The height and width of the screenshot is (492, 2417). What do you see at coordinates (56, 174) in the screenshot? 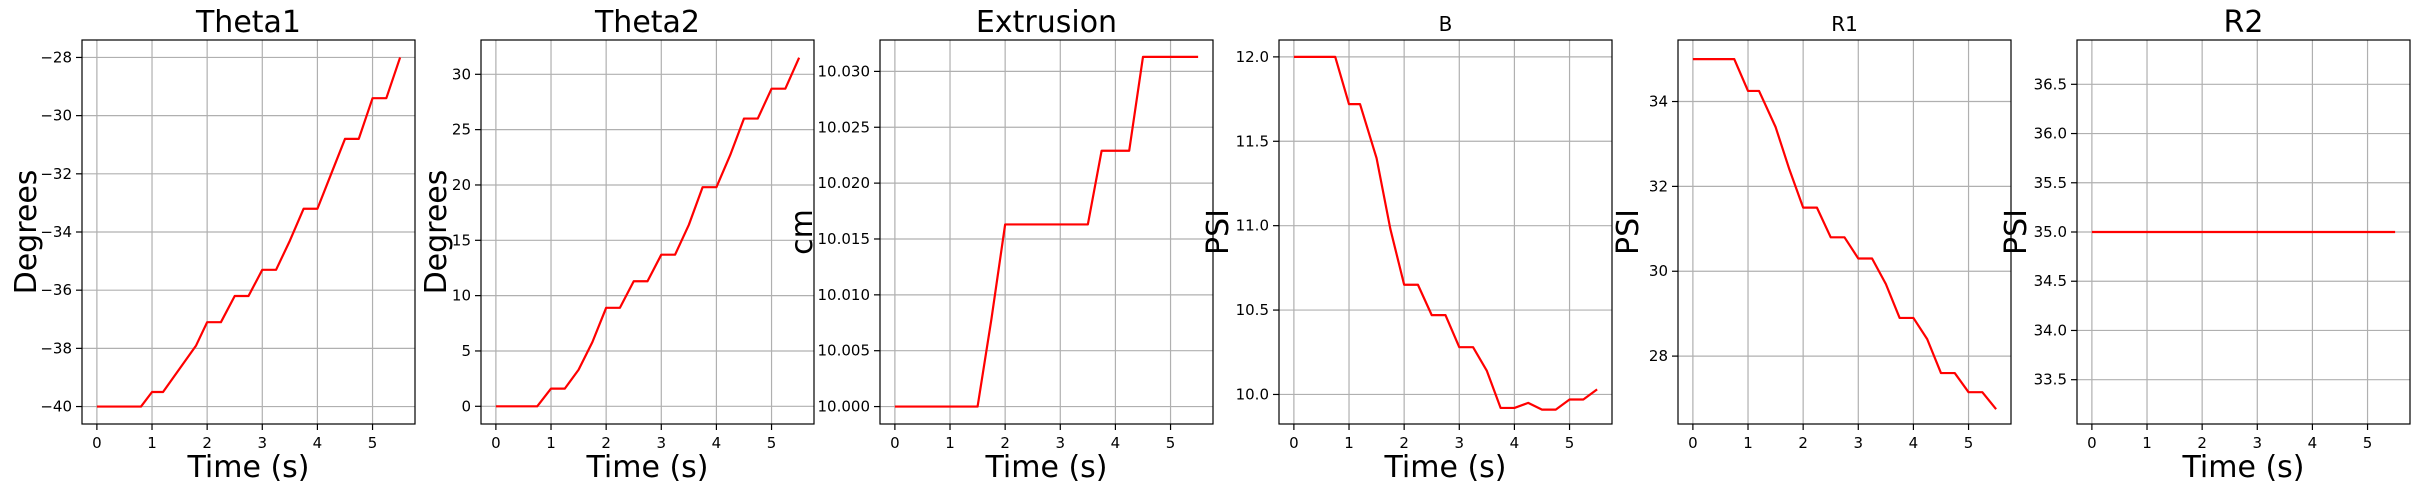
I see `y-tick-label: −32` at bounding box center [56, 174].